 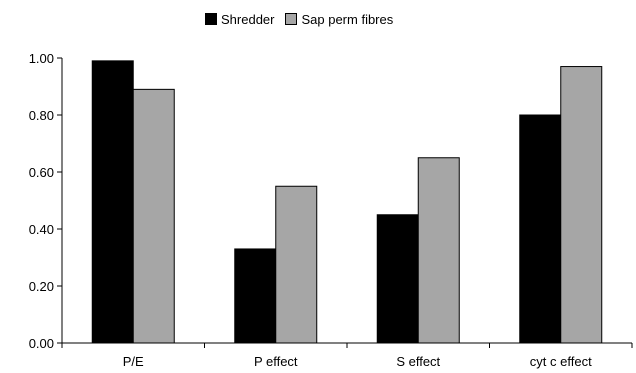 I want to click on bar-shredder-p-e, so click(x=112, y=202).